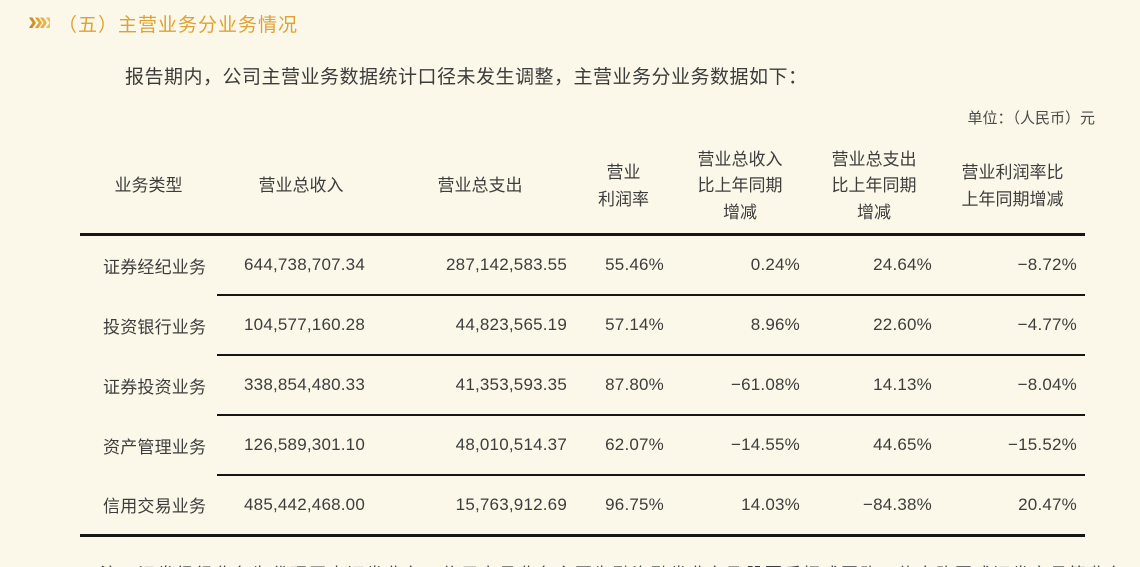 The image size is (1140, 567). I want to click on column-header-revenue-yoy: 营业总收入 比上年同期 增减, so click(740, 188).